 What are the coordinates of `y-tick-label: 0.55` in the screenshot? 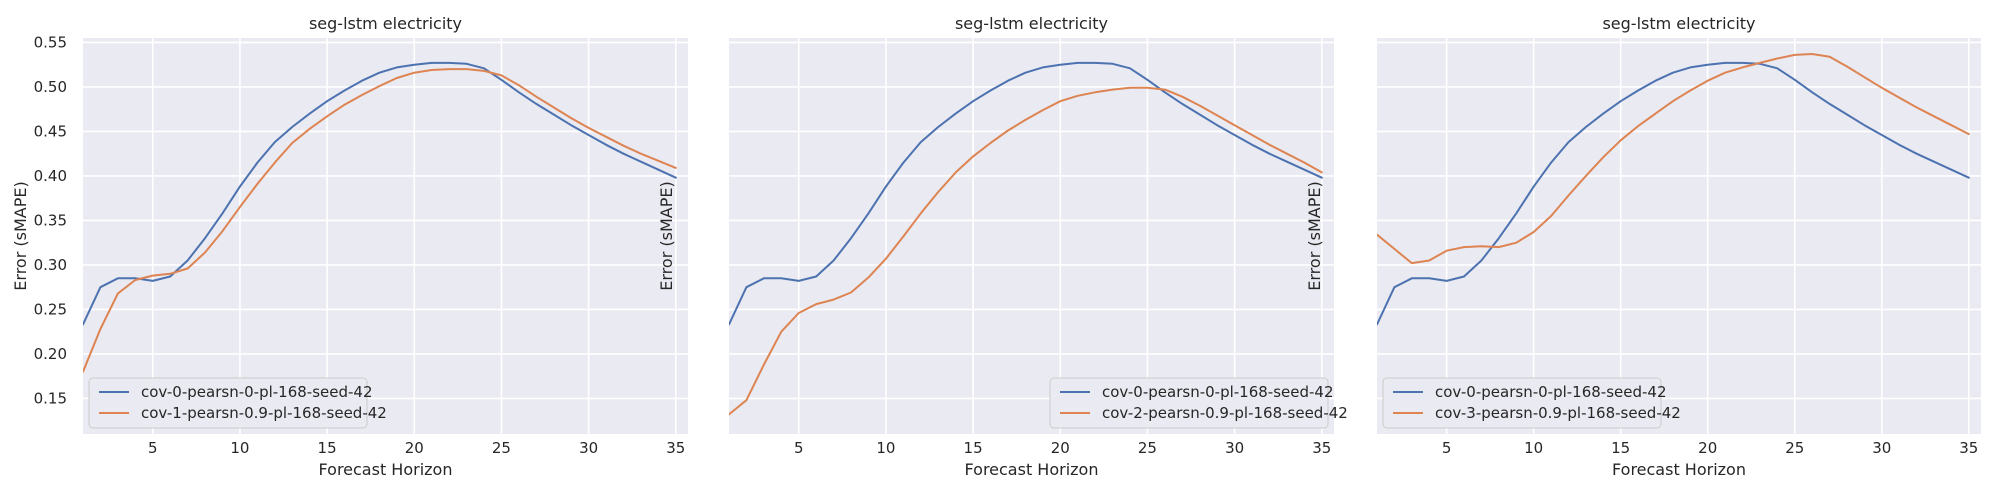 It's located at (50, 42).